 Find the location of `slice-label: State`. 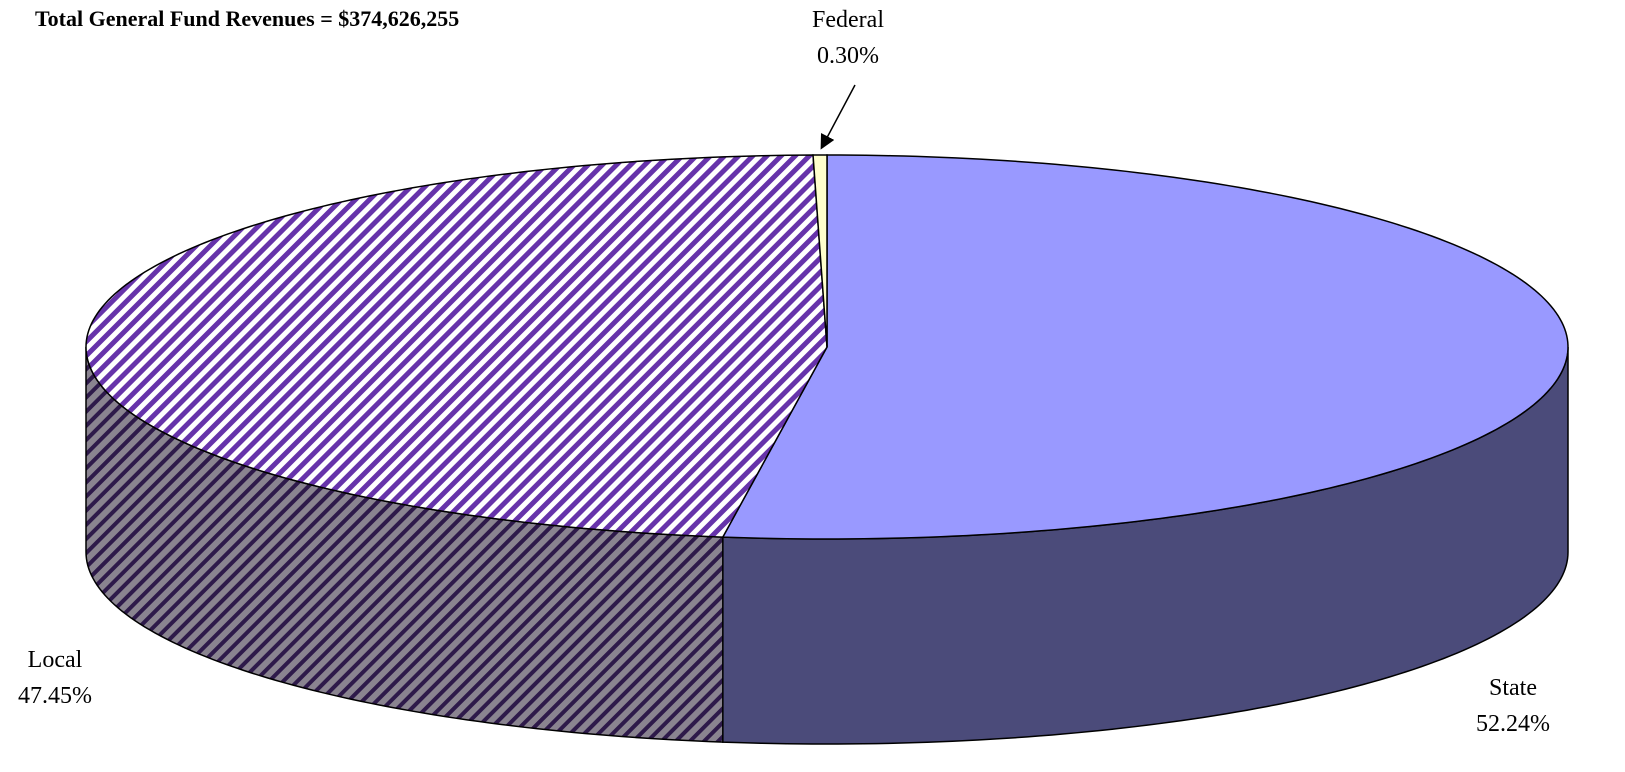

slice-label: State is located at coordinates (1513, 688).